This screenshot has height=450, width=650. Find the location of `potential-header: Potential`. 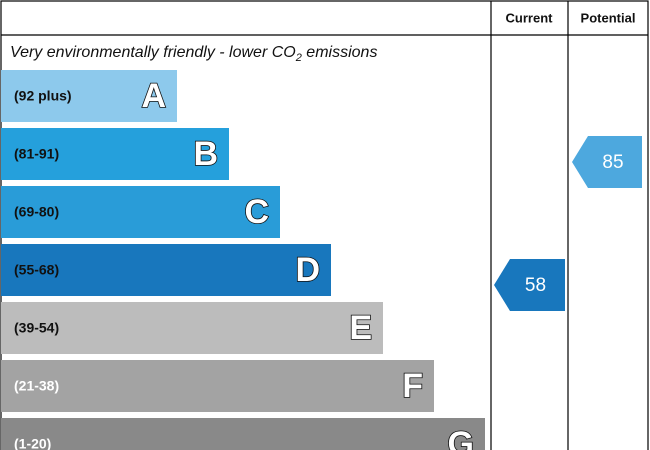

potential-header: Potential is located at coordinates (608, 17).